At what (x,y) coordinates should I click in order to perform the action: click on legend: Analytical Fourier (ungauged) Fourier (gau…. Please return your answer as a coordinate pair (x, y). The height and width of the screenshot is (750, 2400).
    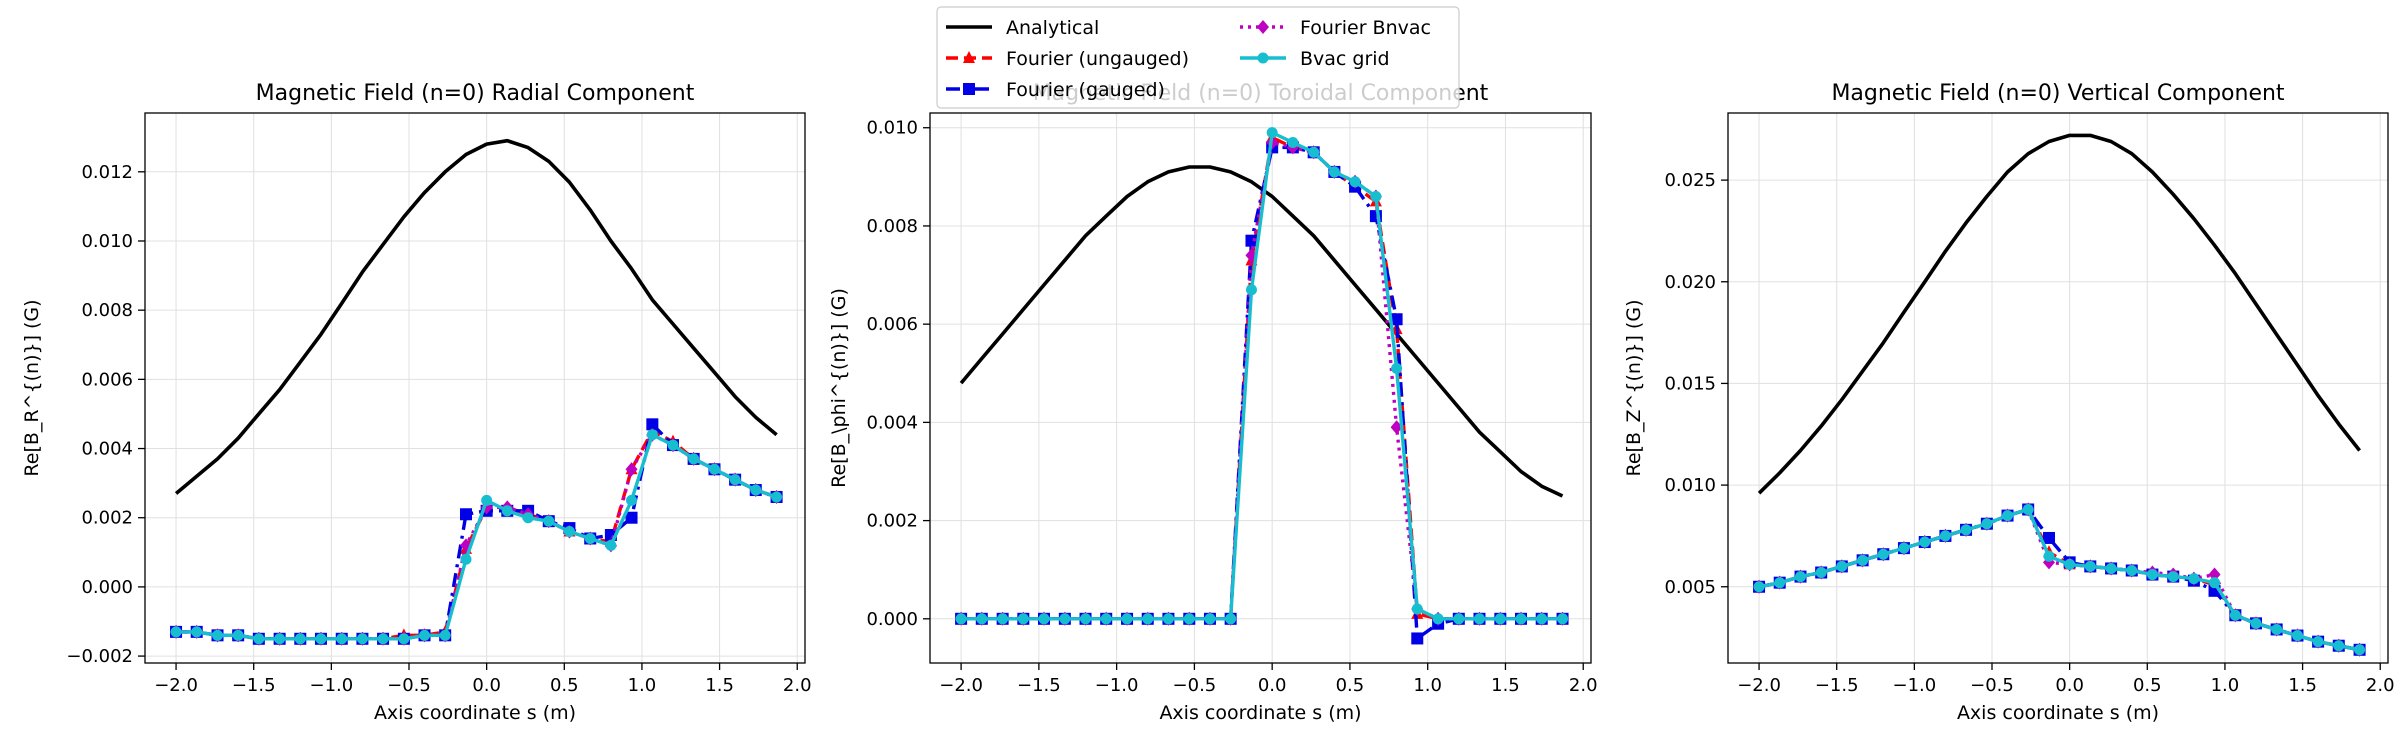
    Looking at the image, I should click on (1198, 57).